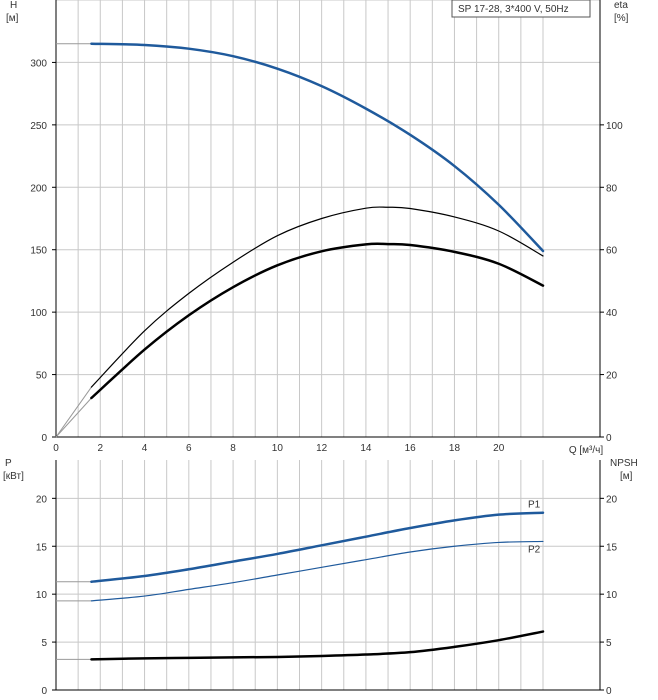  What do you see at coordinates (626, 476) in the screenshot?
I see `right-axis-unit: [м]` at bounding box center [626, 476].